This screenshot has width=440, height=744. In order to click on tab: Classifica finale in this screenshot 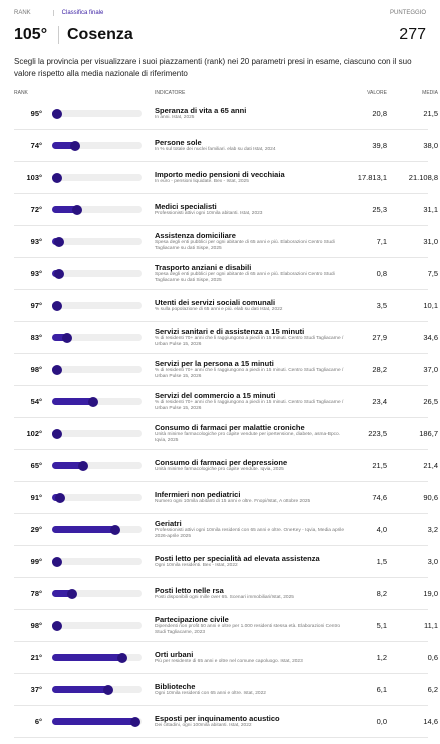, I will do `click(77, 13)`.